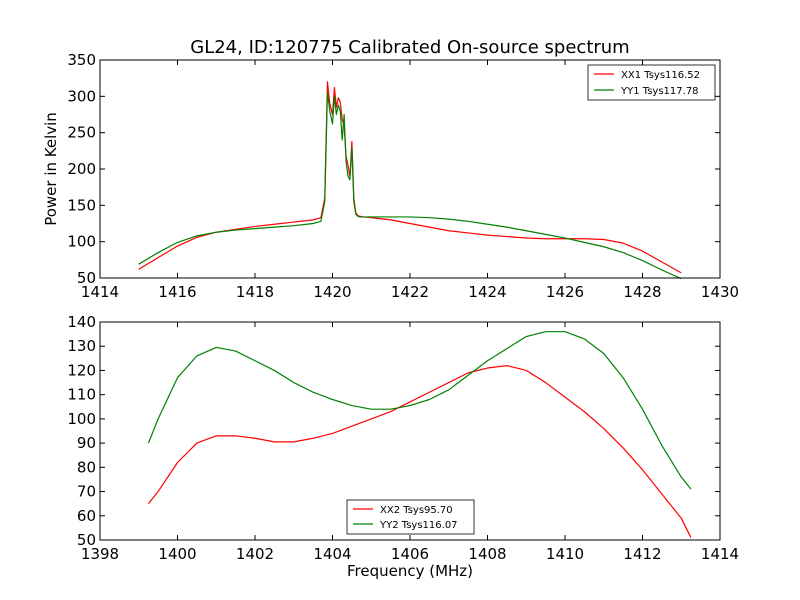 This screenshot has width=800, height=600. What do you see at coordinates (81, 346) in the screenshot?
I see `bottom-y-tick-label: 130` at bounding box center [81, 346].